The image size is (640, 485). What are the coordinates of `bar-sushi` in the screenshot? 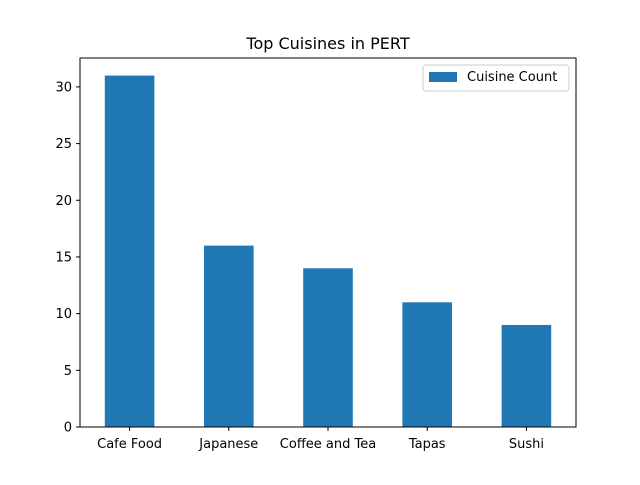 It's located at (526, 375).